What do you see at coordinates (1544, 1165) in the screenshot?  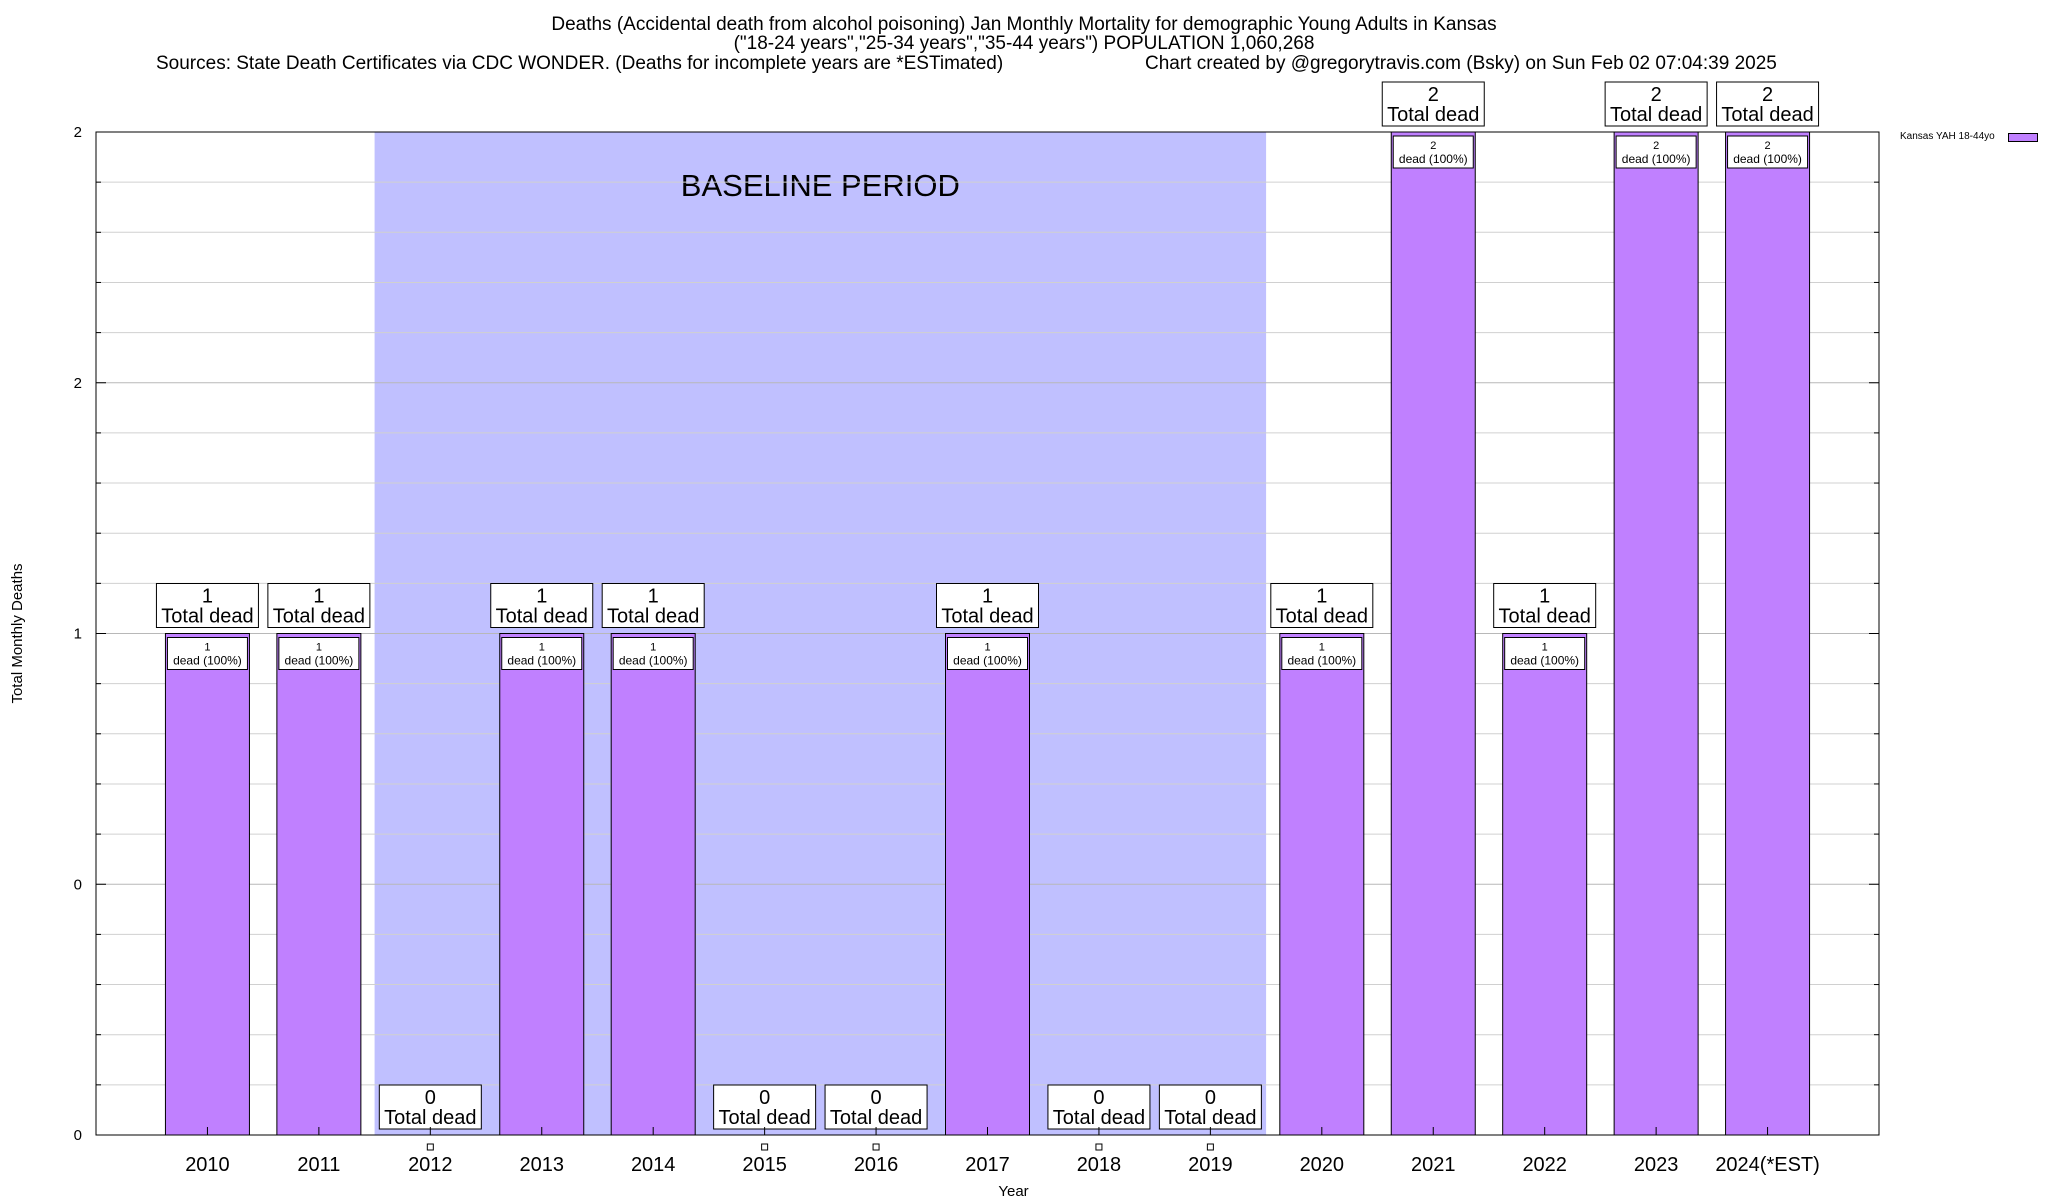 I see `x-tick-label: 2022` at bounding box center [1544, 1165].